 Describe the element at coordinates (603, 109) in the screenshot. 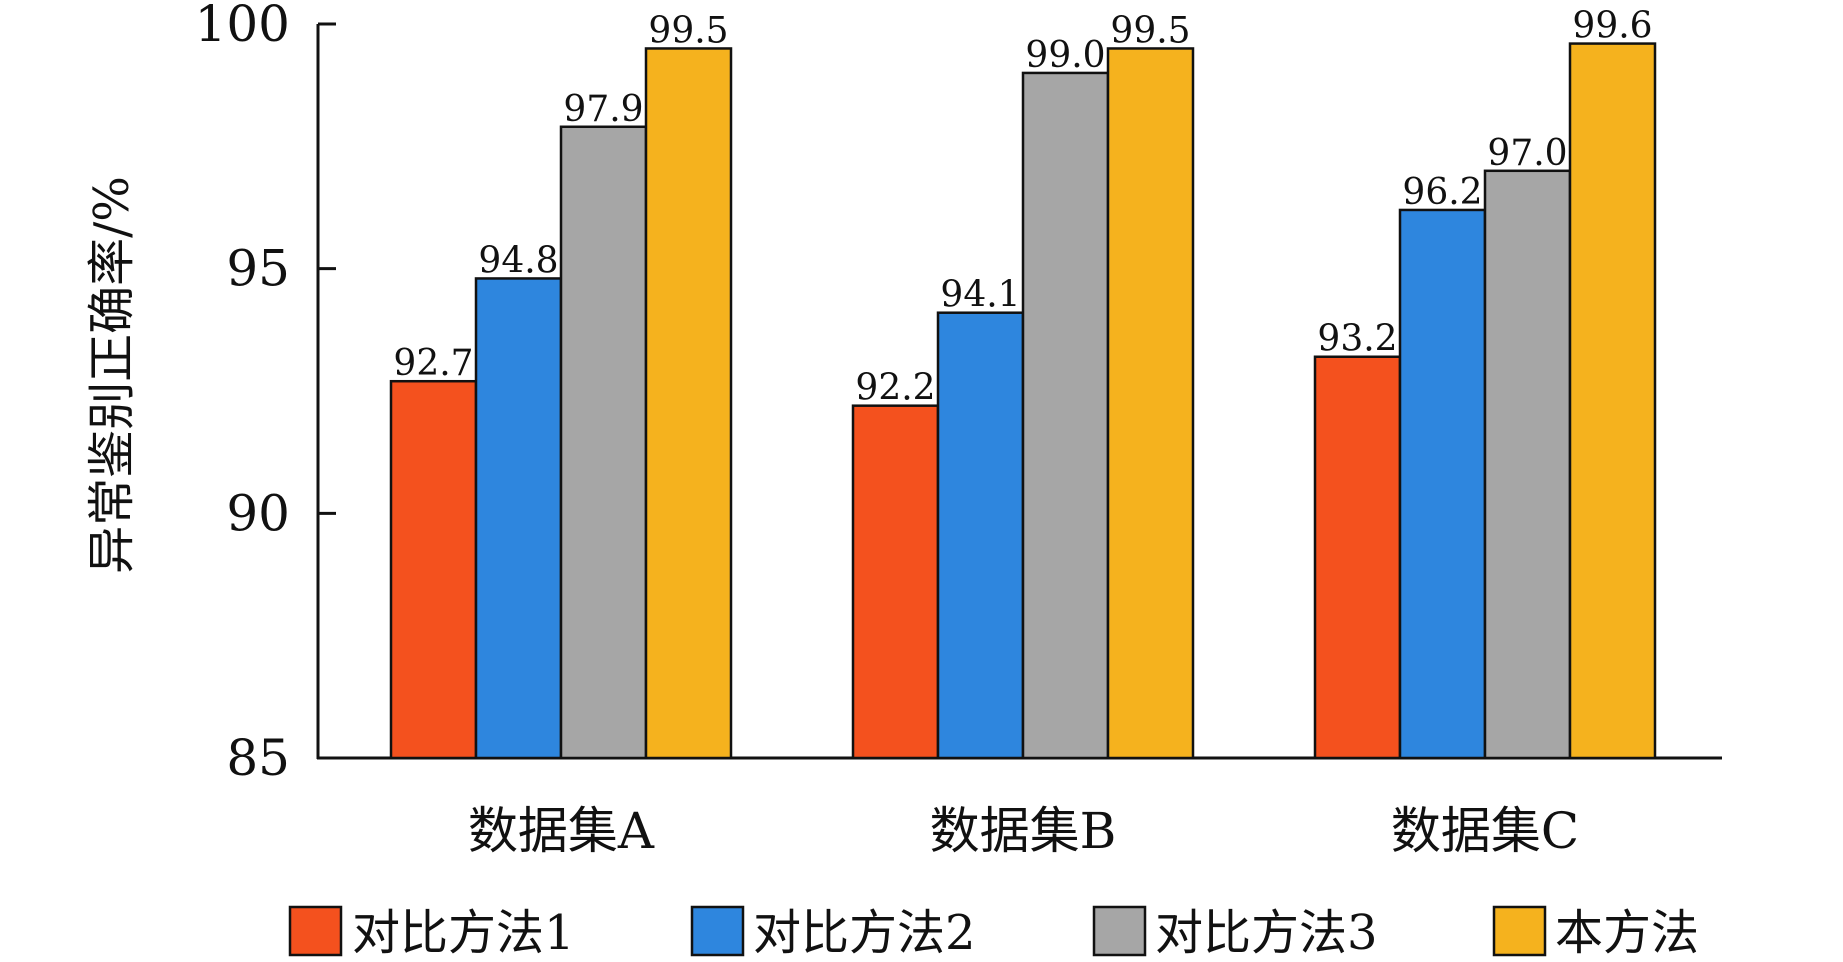

I see `data-label-3-1: 97.9` at that location.